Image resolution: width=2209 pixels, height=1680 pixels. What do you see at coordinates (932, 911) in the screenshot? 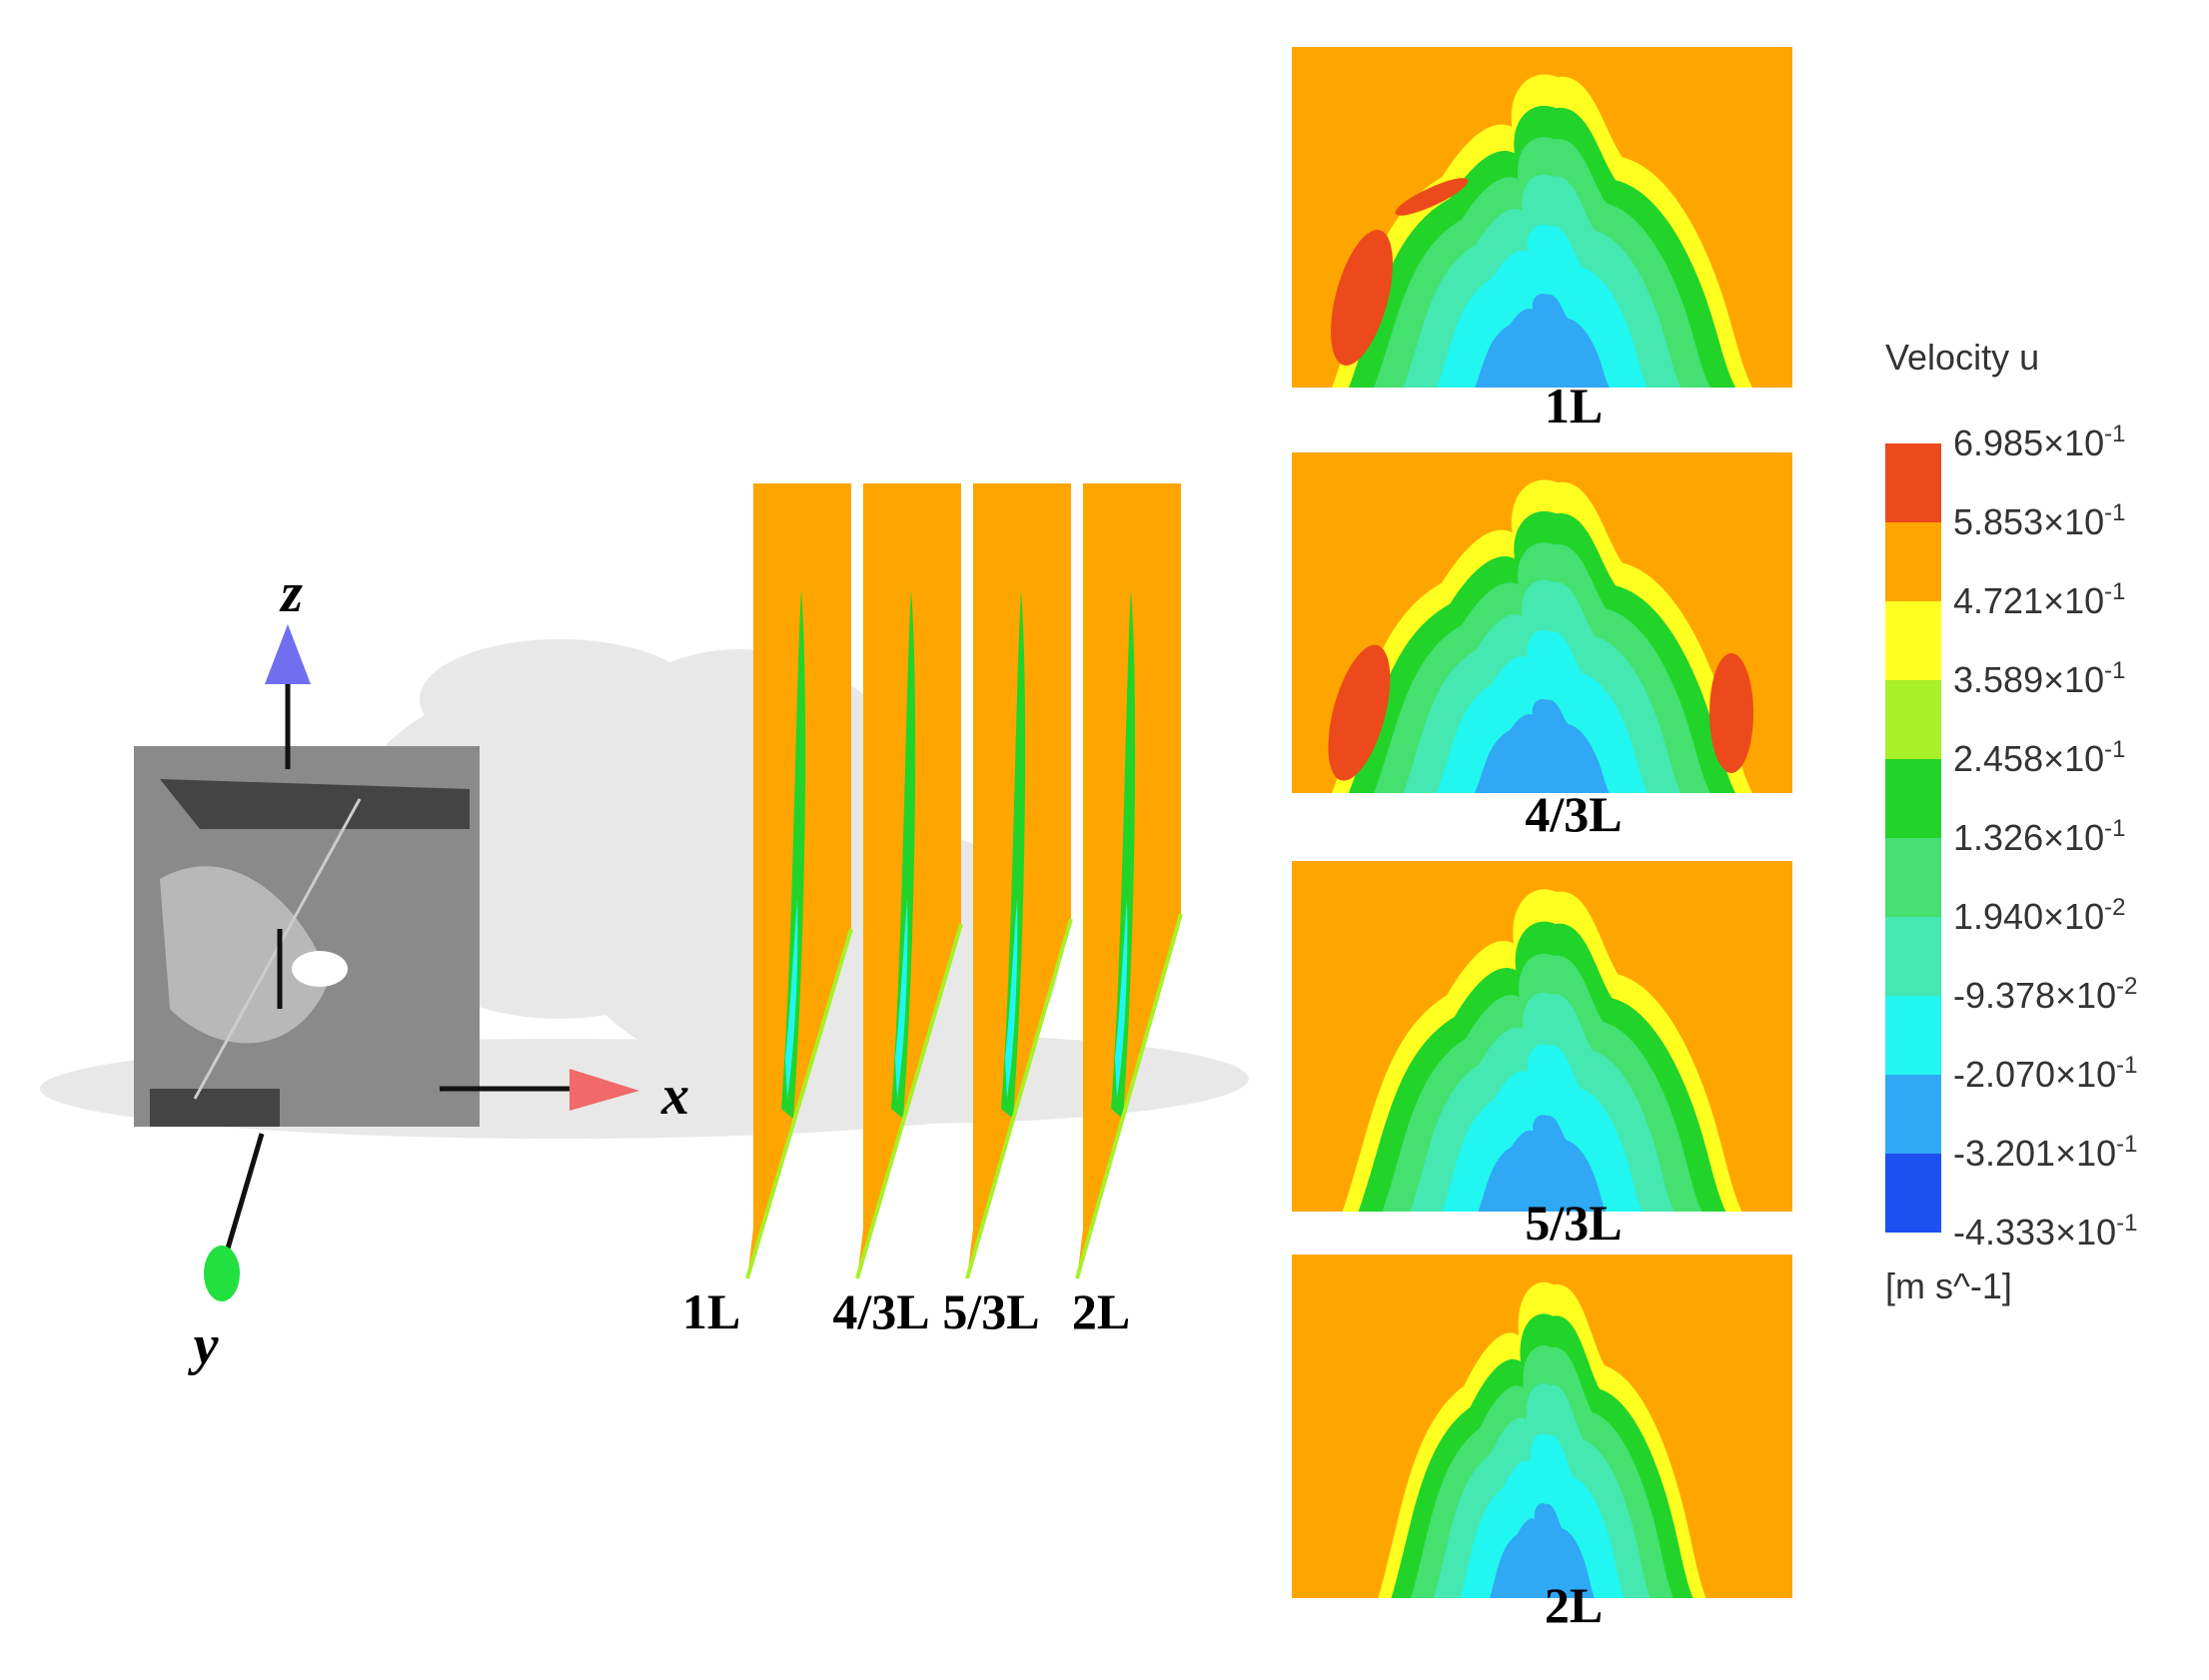
I see `slice-planes: 1L 4/3L 5/3L 2L` at bounding box center [932, 911].